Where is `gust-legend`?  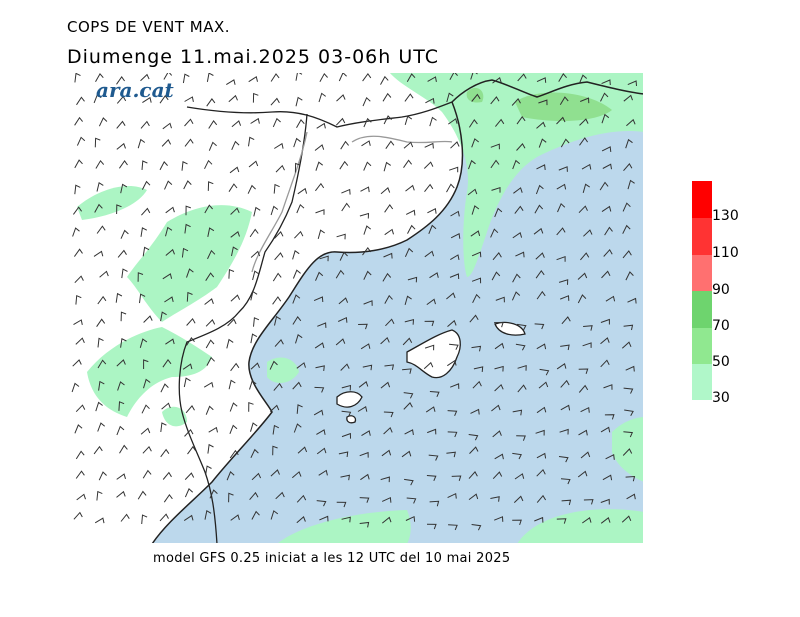 gust-legend is located at coordinates (702, 290).